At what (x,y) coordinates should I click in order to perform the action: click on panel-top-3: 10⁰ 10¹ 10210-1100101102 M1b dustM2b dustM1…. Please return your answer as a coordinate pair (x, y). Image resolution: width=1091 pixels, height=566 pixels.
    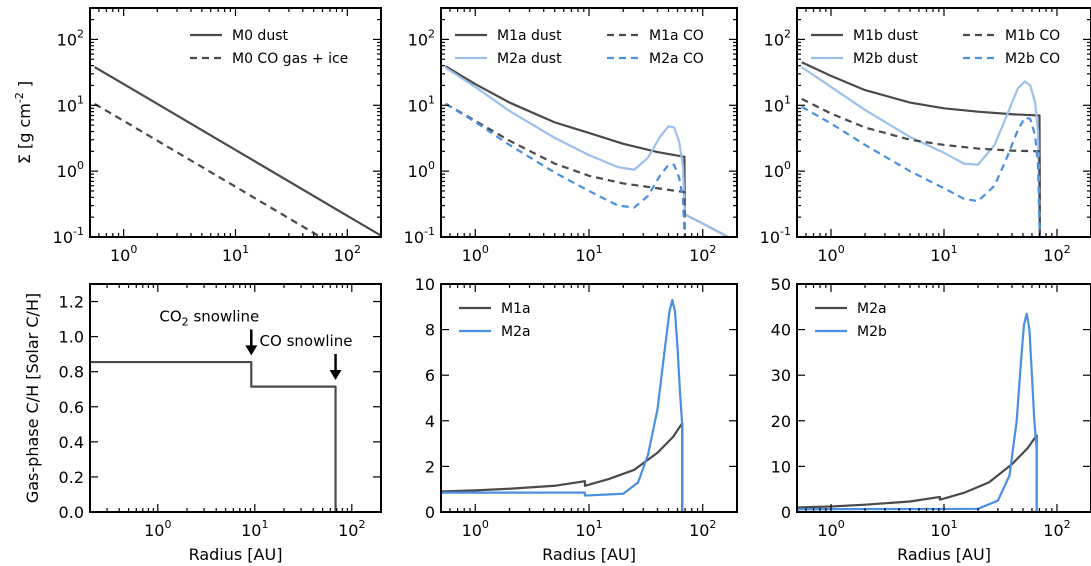
    Looking at the image, I should click on (925, 136).